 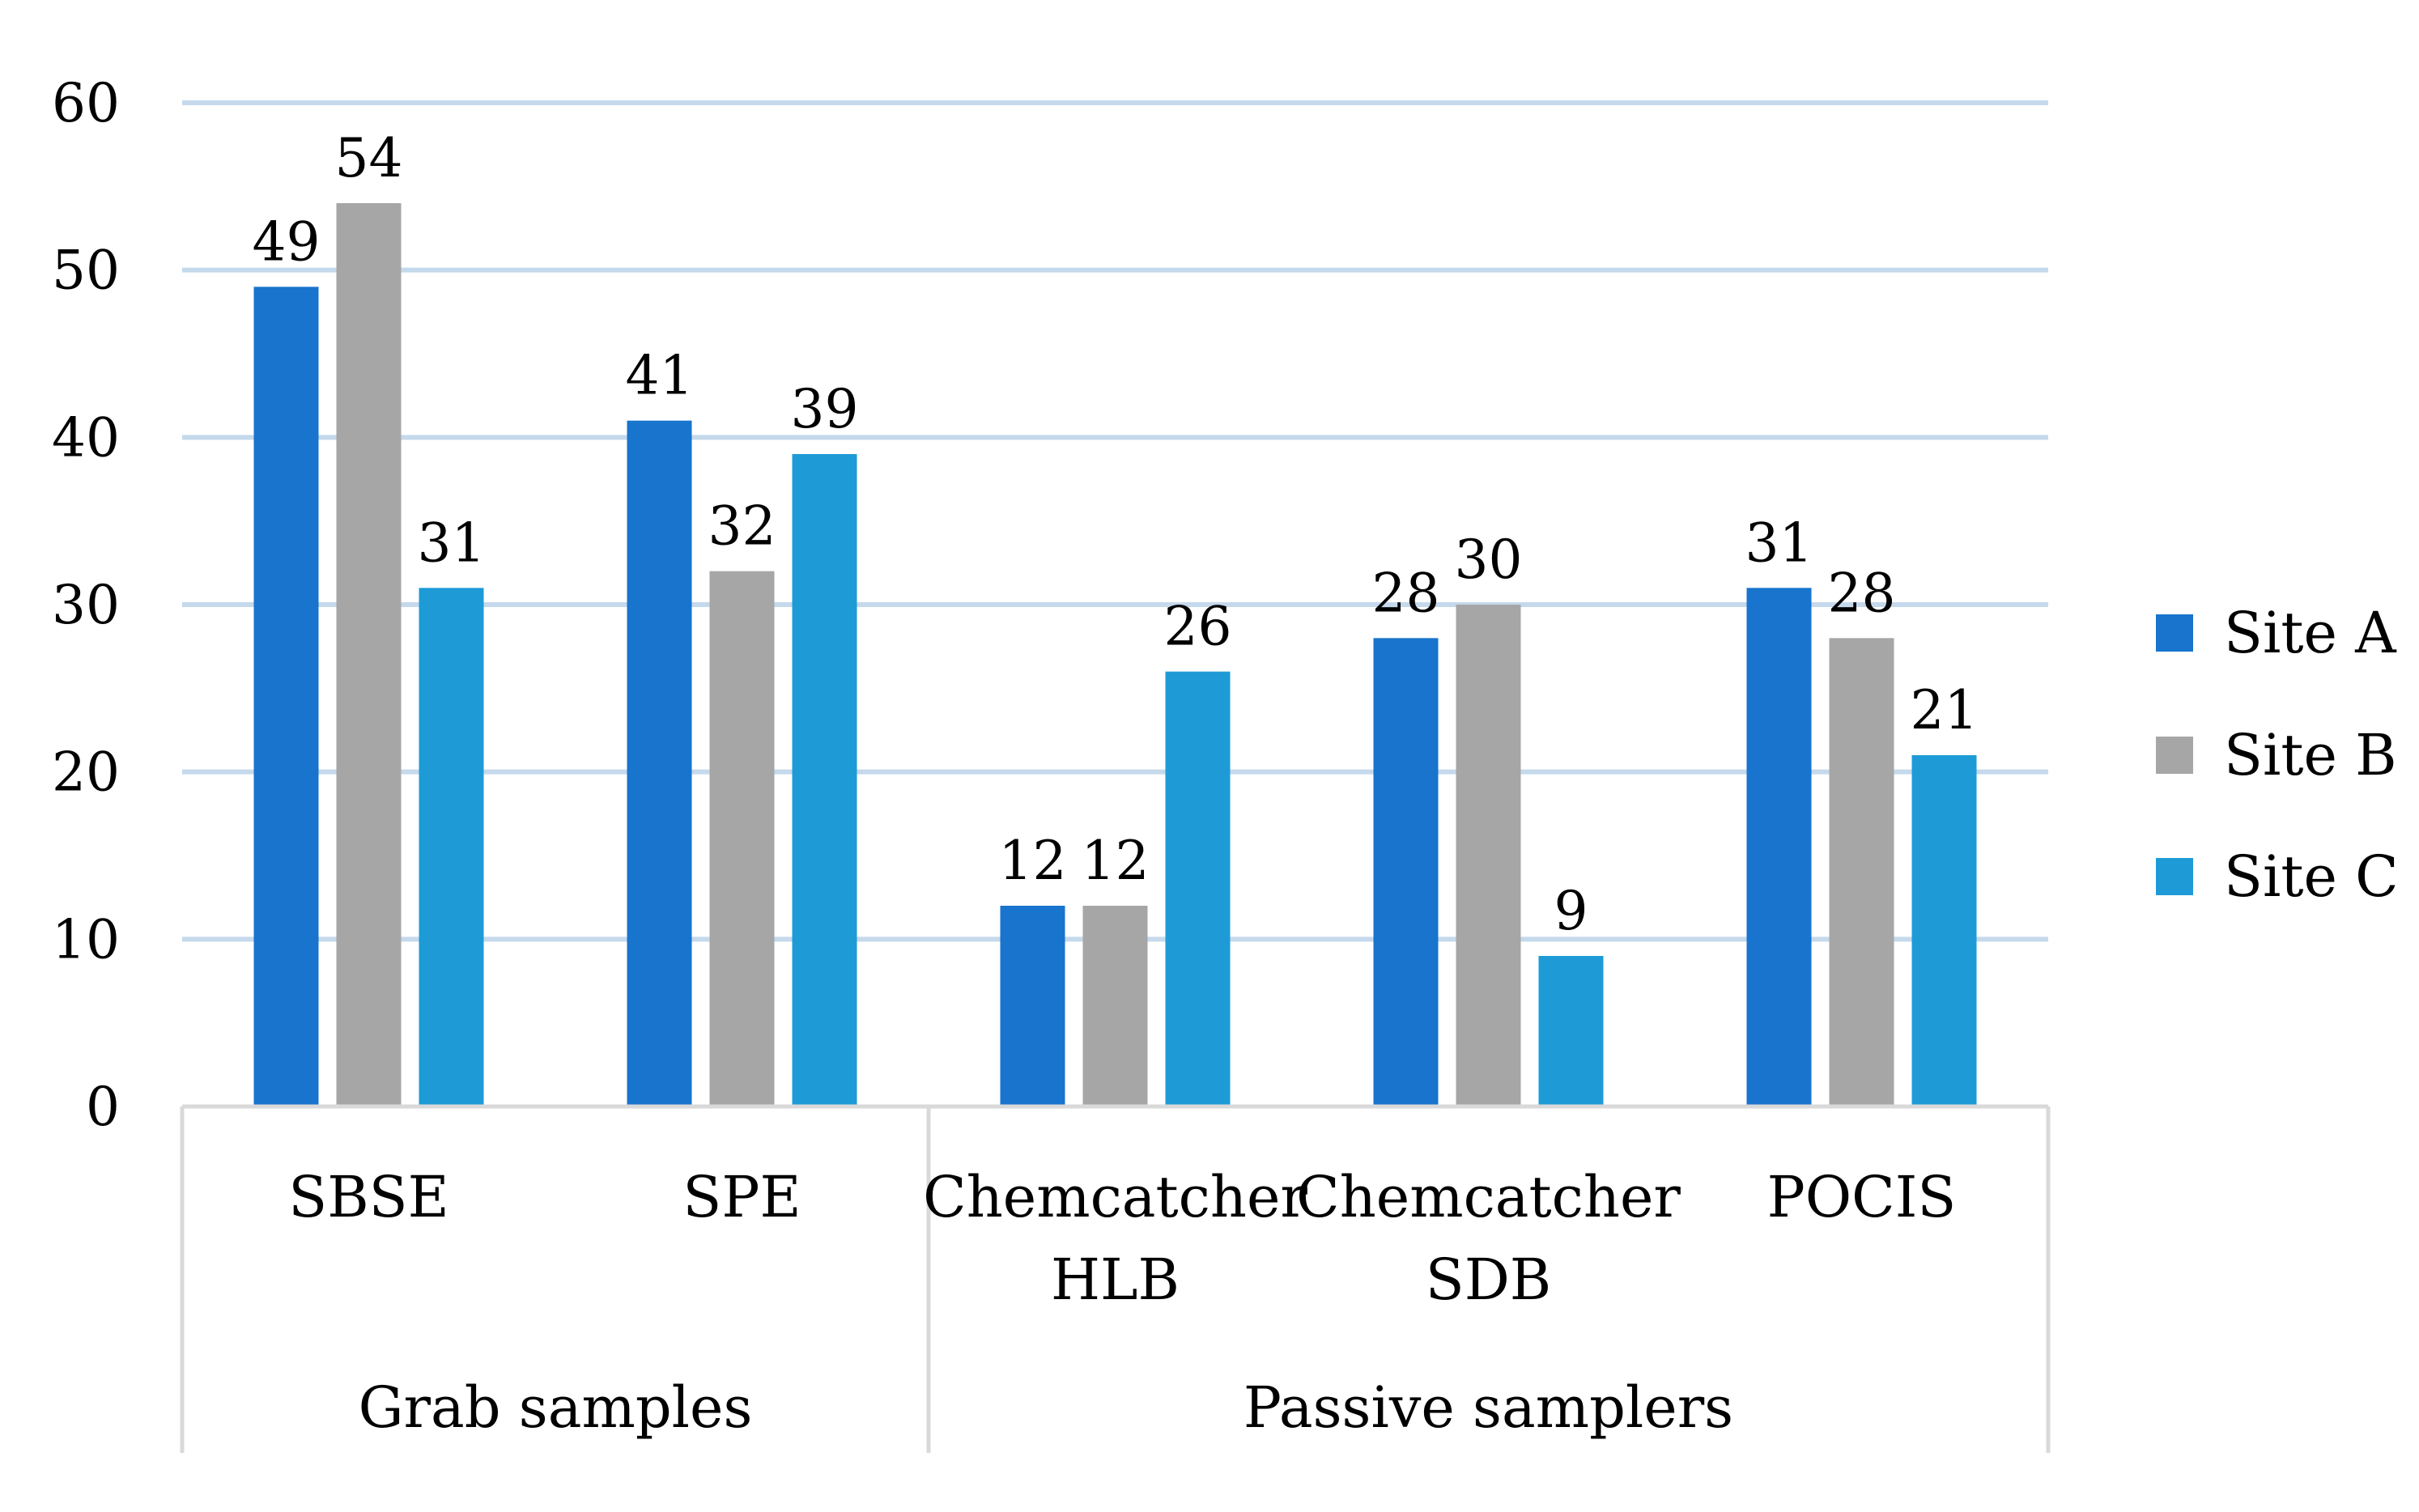 What do you see at coordinates (1571, 911) in the screenshot?
I see `data-label: 9` at bounding box center [1571, 911].